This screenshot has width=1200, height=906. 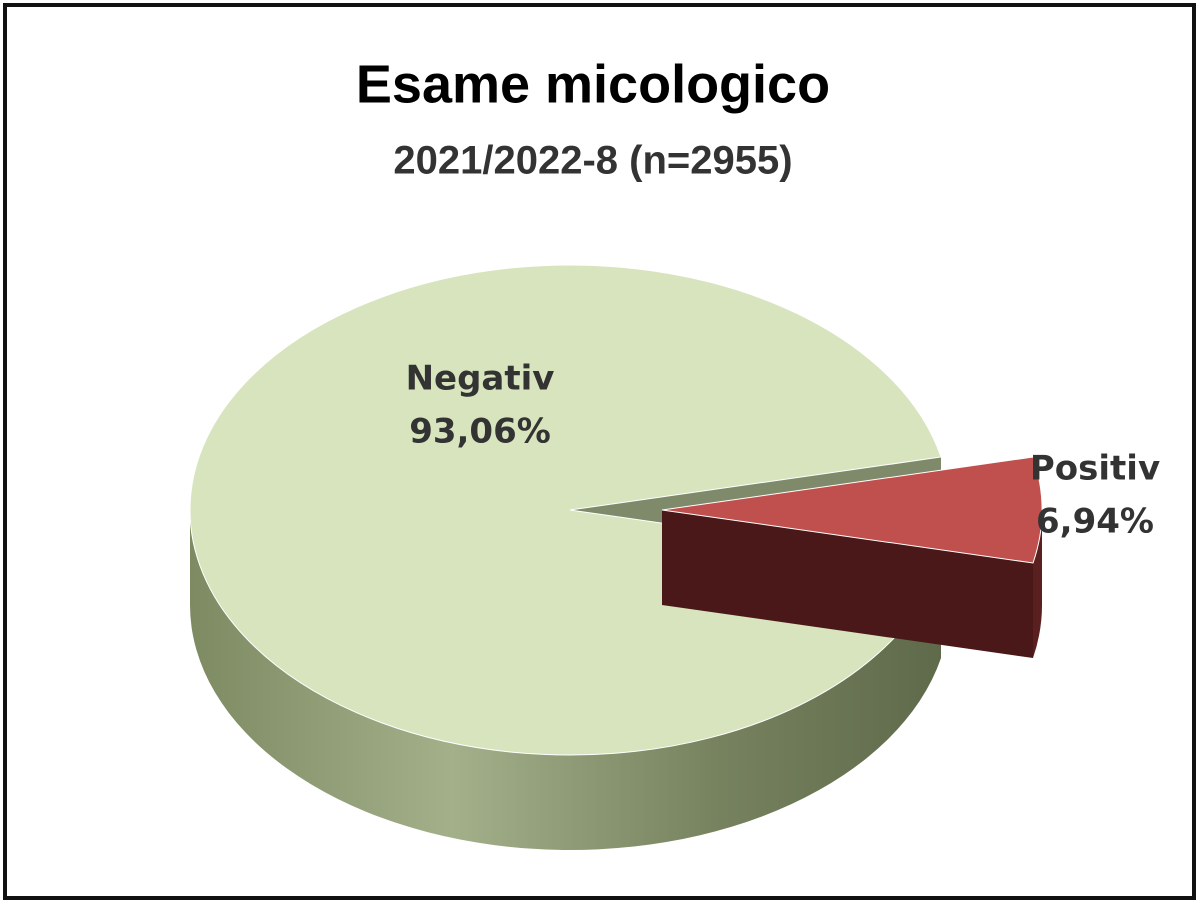 What do you see at coordinates (1038, 584) in the screenshot?
I see `slice-side` at bounding box center [1038, 584].